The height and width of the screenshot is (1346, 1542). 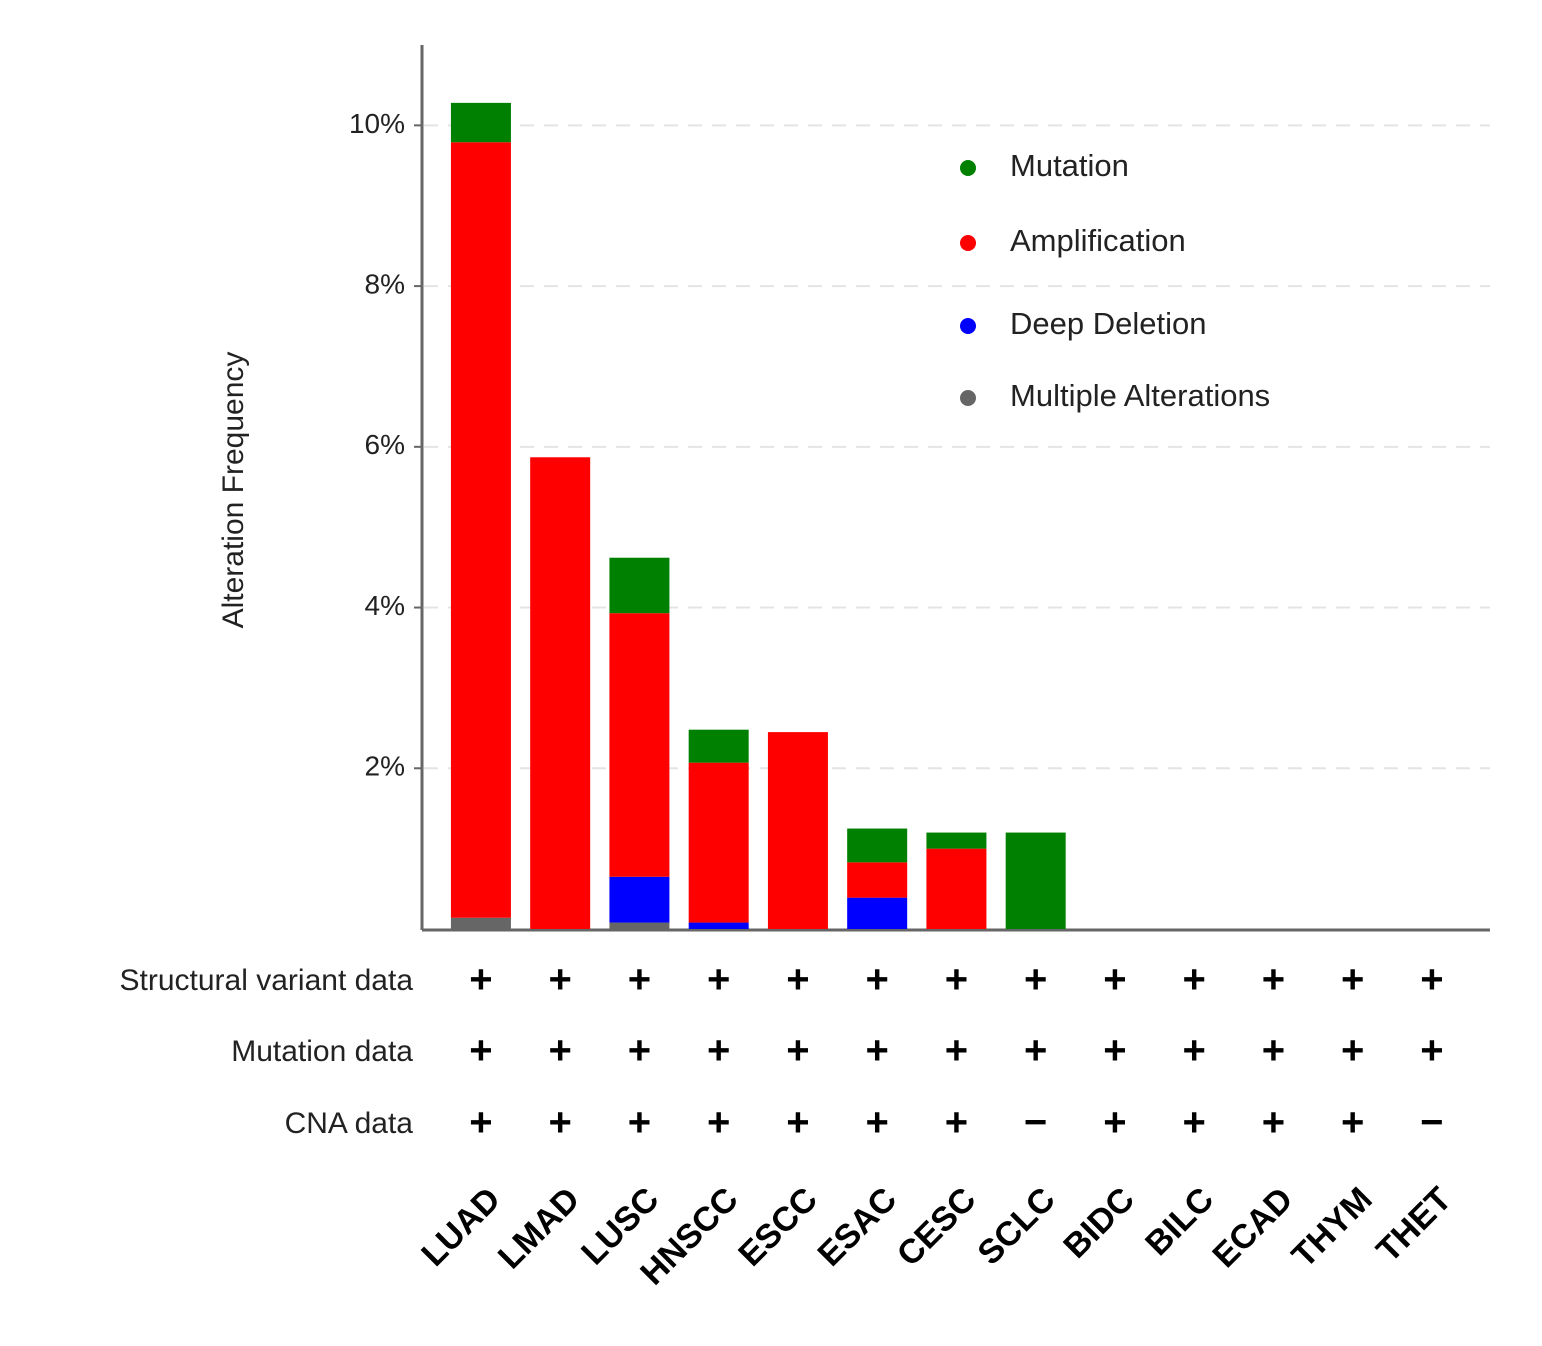 I want to click on legend-label: Amplification, so click(x=1098, y=240).